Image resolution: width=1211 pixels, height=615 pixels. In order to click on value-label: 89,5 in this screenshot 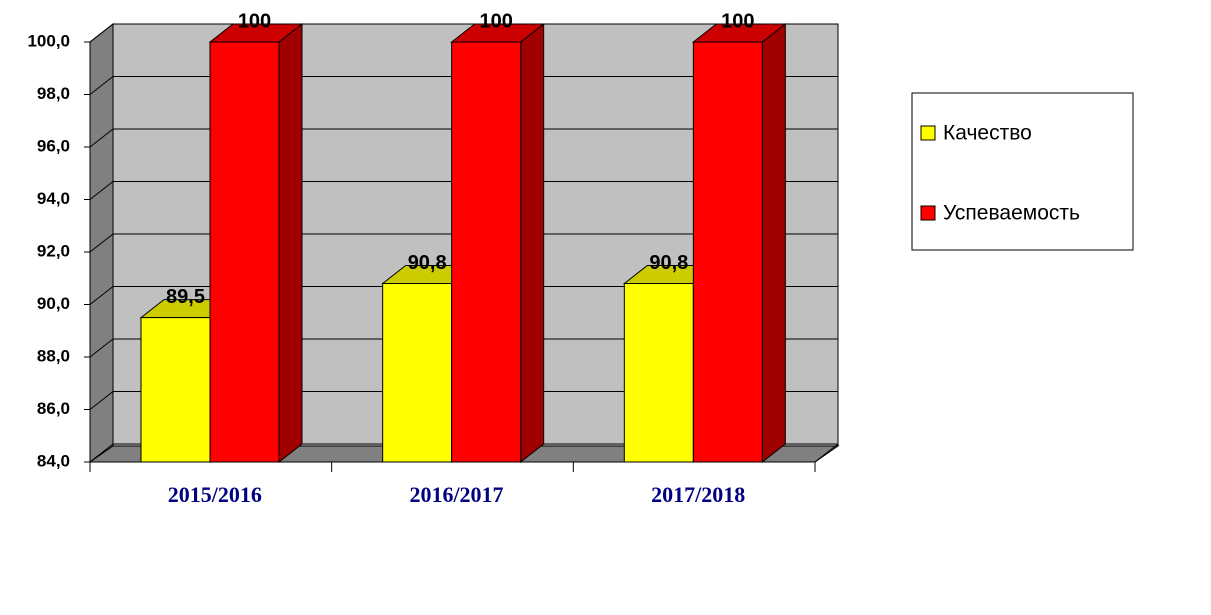, I will do `click(185, 297)`.